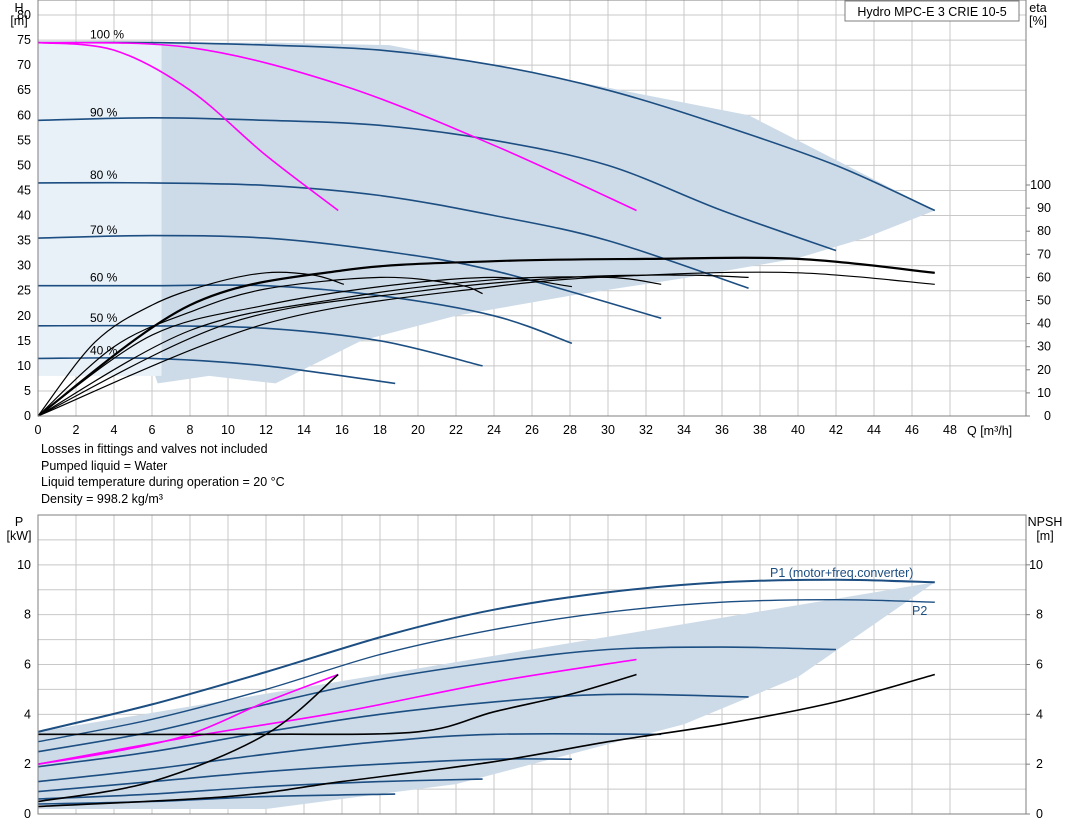  Describe the element at coordinates (342, 430) in the screenshot. I see `top-x-tick-label: 16` at that location.